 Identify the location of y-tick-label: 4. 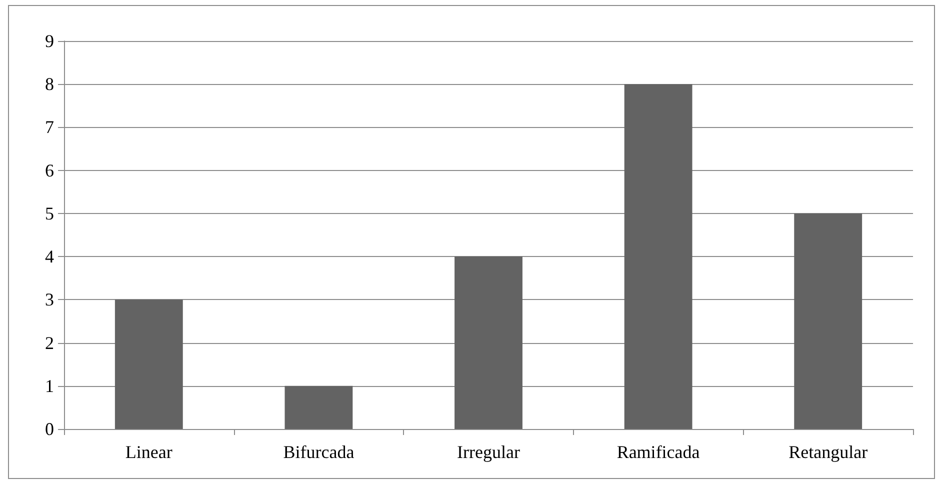
(49, 256).